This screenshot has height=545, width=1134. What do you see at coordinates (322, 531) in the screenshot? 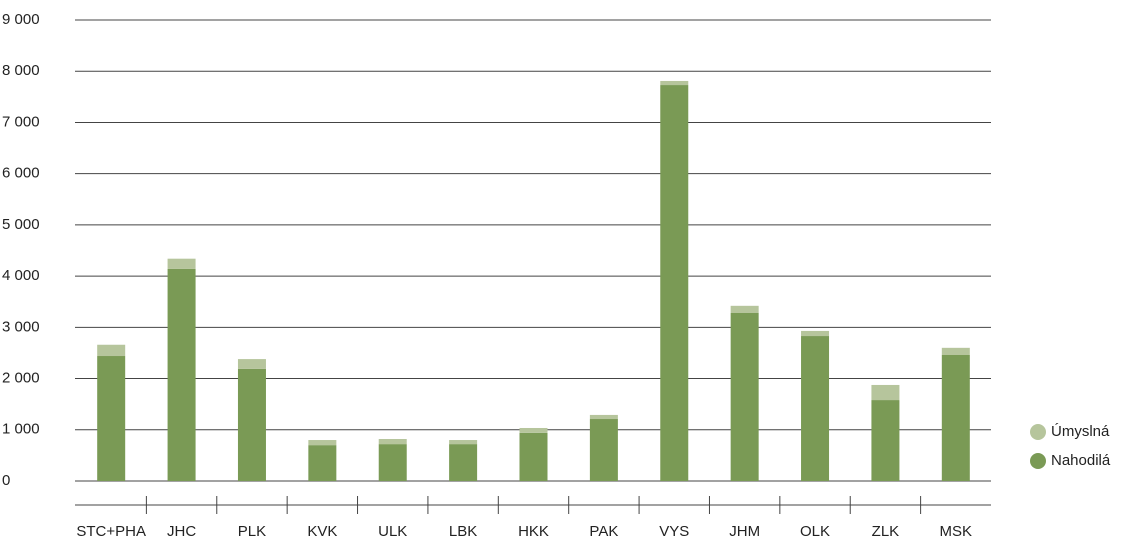
I see `x-tick-label: KVK` at bounding box center [322, 531].